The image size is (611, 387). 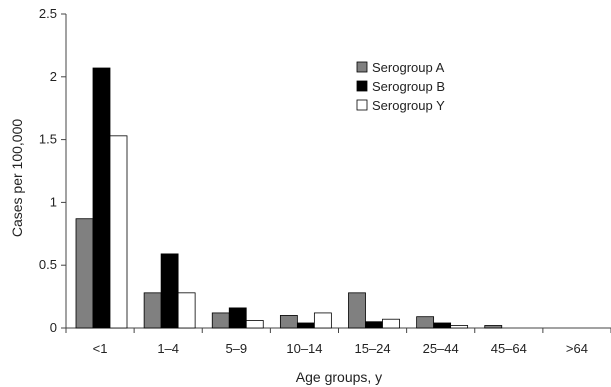 What do you see at coordinates (236, 348) in the screenshot?
I see `x-tick-label: 5–9` at bounding box center [236, 348].